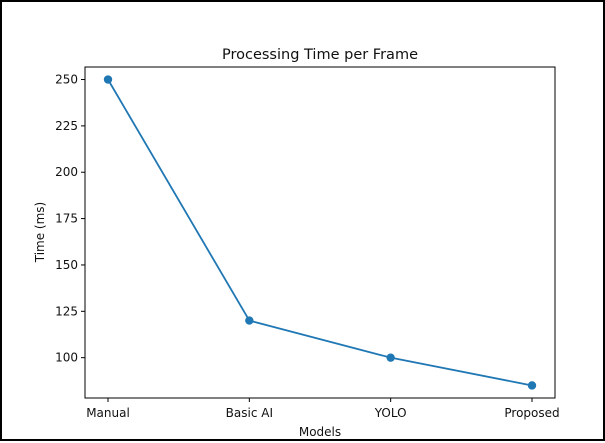 The height and width of the screenshot is (443, 605). I want to click on y-tick-label: 175, so click(66, 219).